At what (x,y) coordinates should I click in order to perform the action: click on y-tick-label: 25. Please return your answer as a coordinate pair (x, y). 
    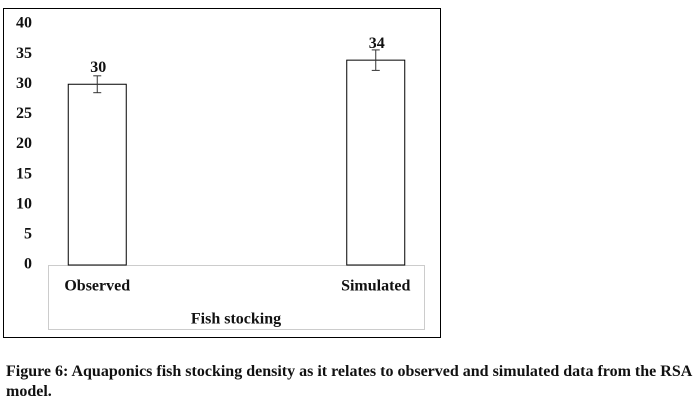
    Looking at the image, I should click on (24, 113).